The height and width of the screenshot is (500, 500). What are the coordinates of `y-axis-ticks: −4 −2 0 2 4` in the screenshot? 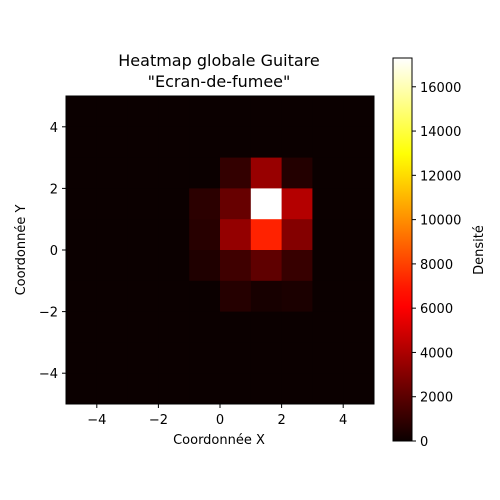 It's located at (52, 251).